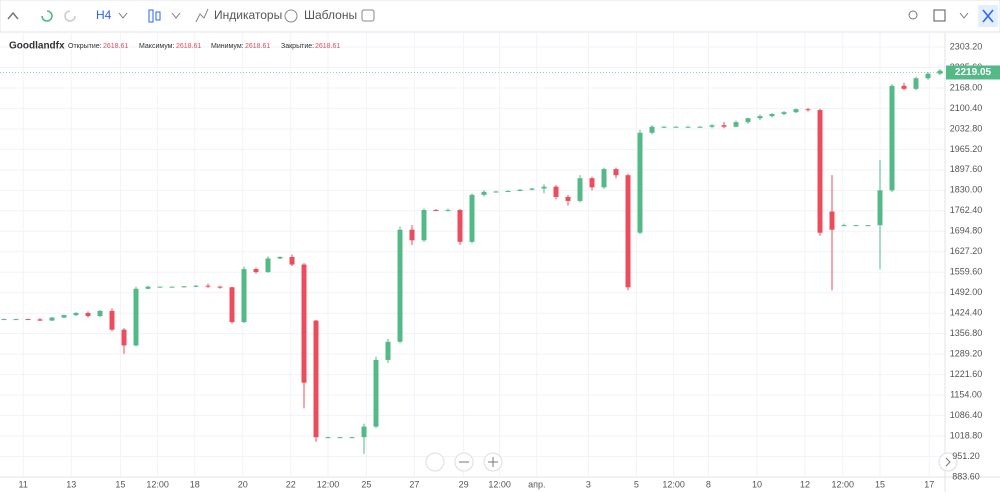  Describe the element at coordinates (966, 394) in the screenshot. I see `y-tick-label: 1154.00` at that location.